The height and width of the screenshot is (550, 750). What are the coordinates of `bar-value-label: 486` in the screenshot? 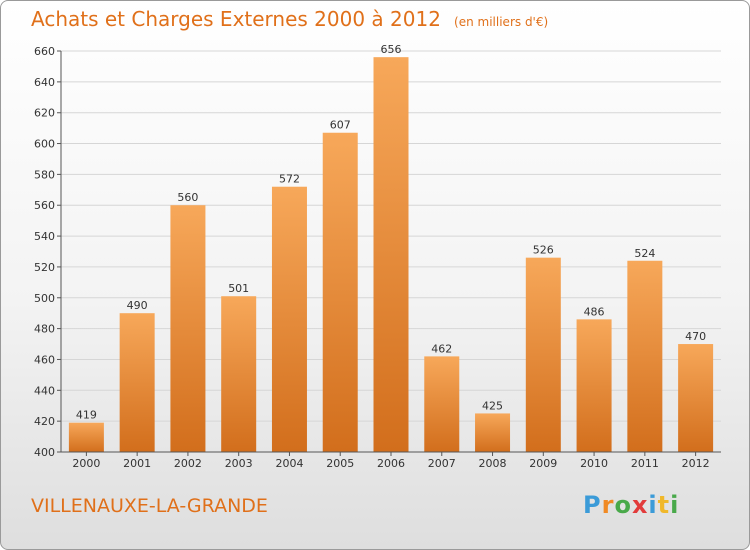 It's located at (594, 311).